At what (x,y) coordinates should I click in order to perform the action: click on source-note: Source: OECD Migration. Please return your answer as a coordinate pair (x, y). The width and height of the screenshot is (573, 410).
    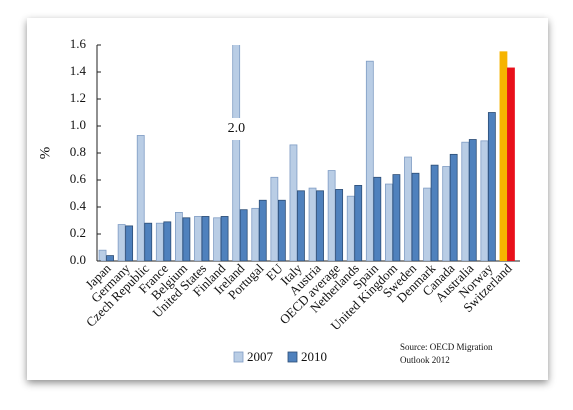
    Looking at the image, I should click on (446, 347).